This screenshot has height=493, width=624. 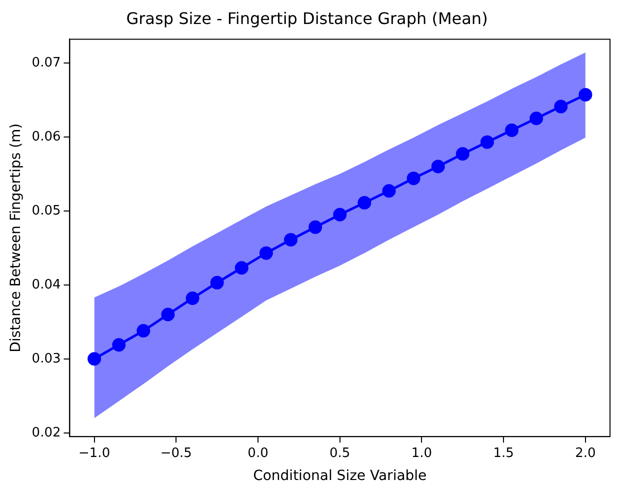 I want to click on x-tick-label: −0.5, so click(x=176, y=453).